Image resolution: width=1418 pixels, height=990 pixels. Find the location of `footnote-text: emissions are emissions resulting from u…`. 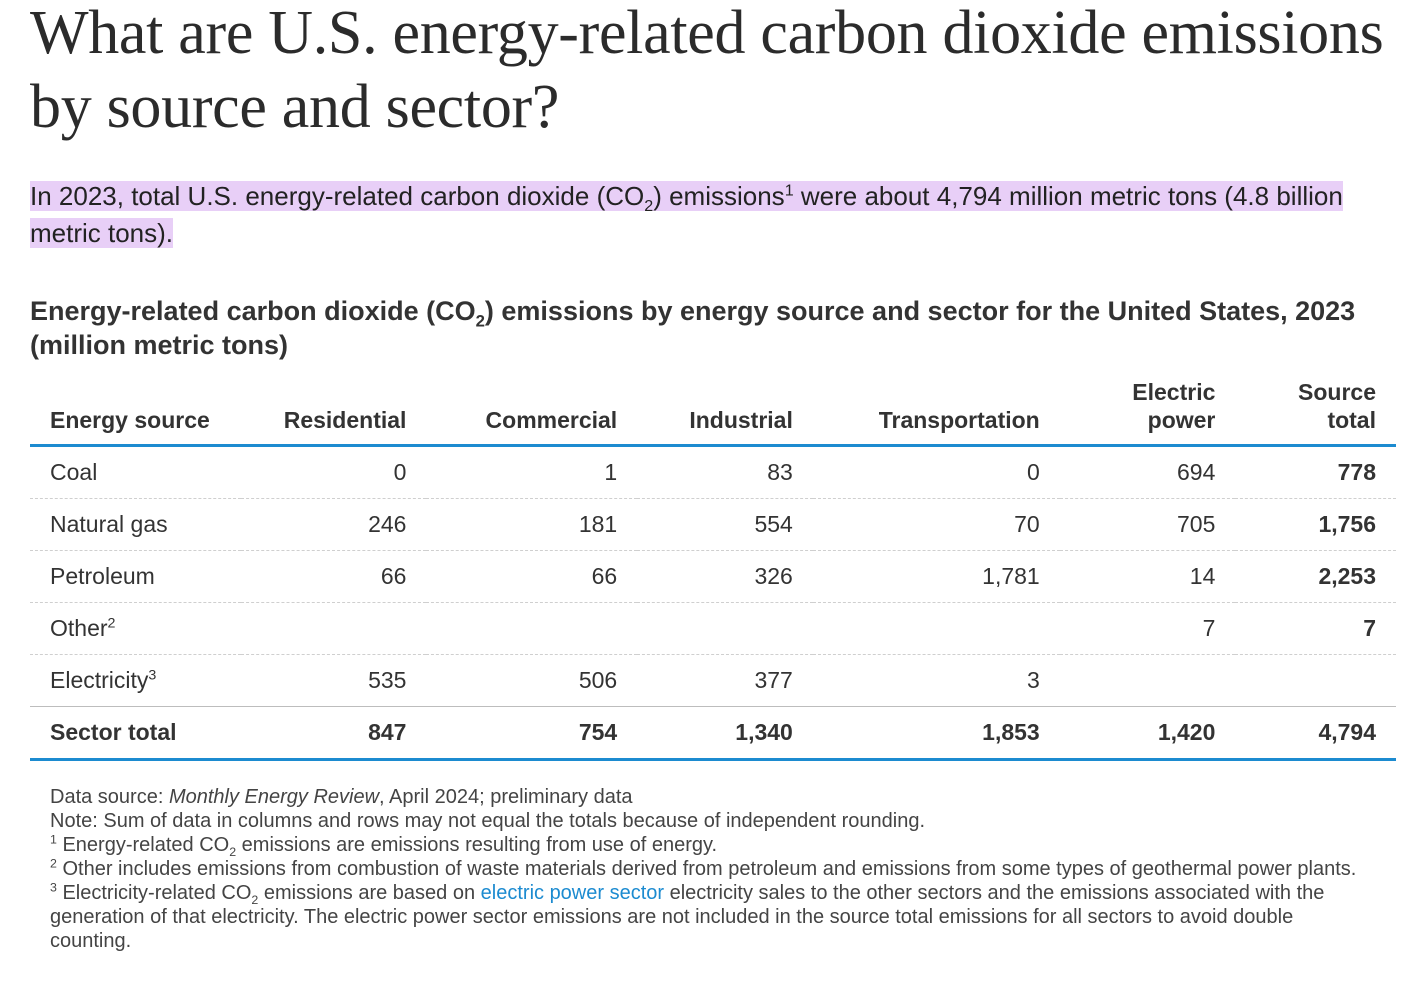

footnote-text: emissions are emissions resulting from u… is located at coordinates (477, 845).